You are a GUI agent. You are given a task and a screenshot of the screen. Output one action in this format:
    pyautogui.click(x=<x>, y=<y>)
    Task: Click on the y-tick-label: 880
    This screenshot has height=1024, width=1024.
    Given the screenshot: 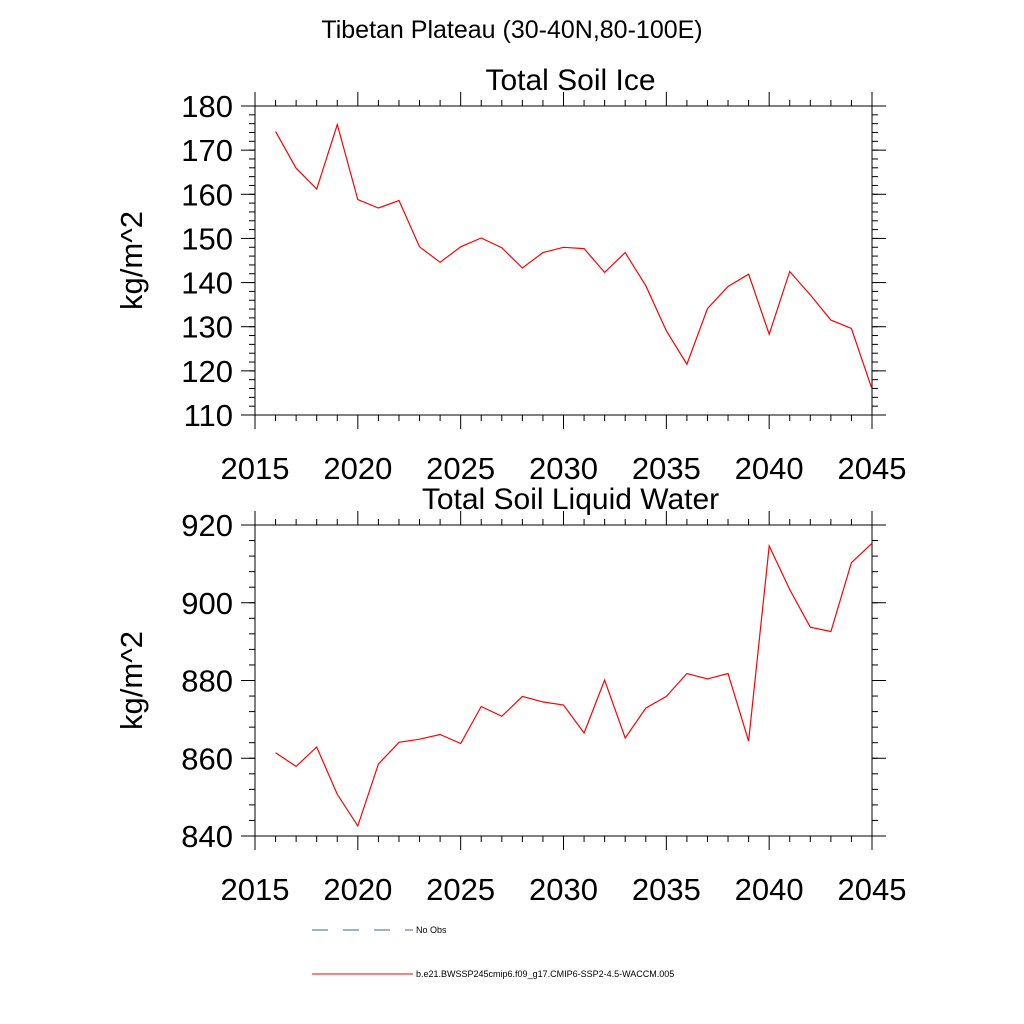 What is the action you would take?
    pyautogui.click(x=207, y=681)
    